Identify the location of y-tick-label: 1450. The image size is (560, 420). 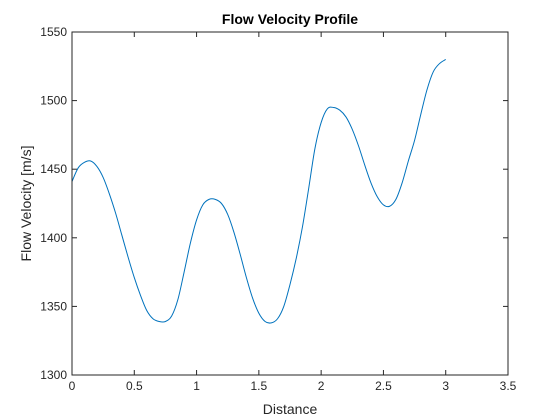
(53, 169).